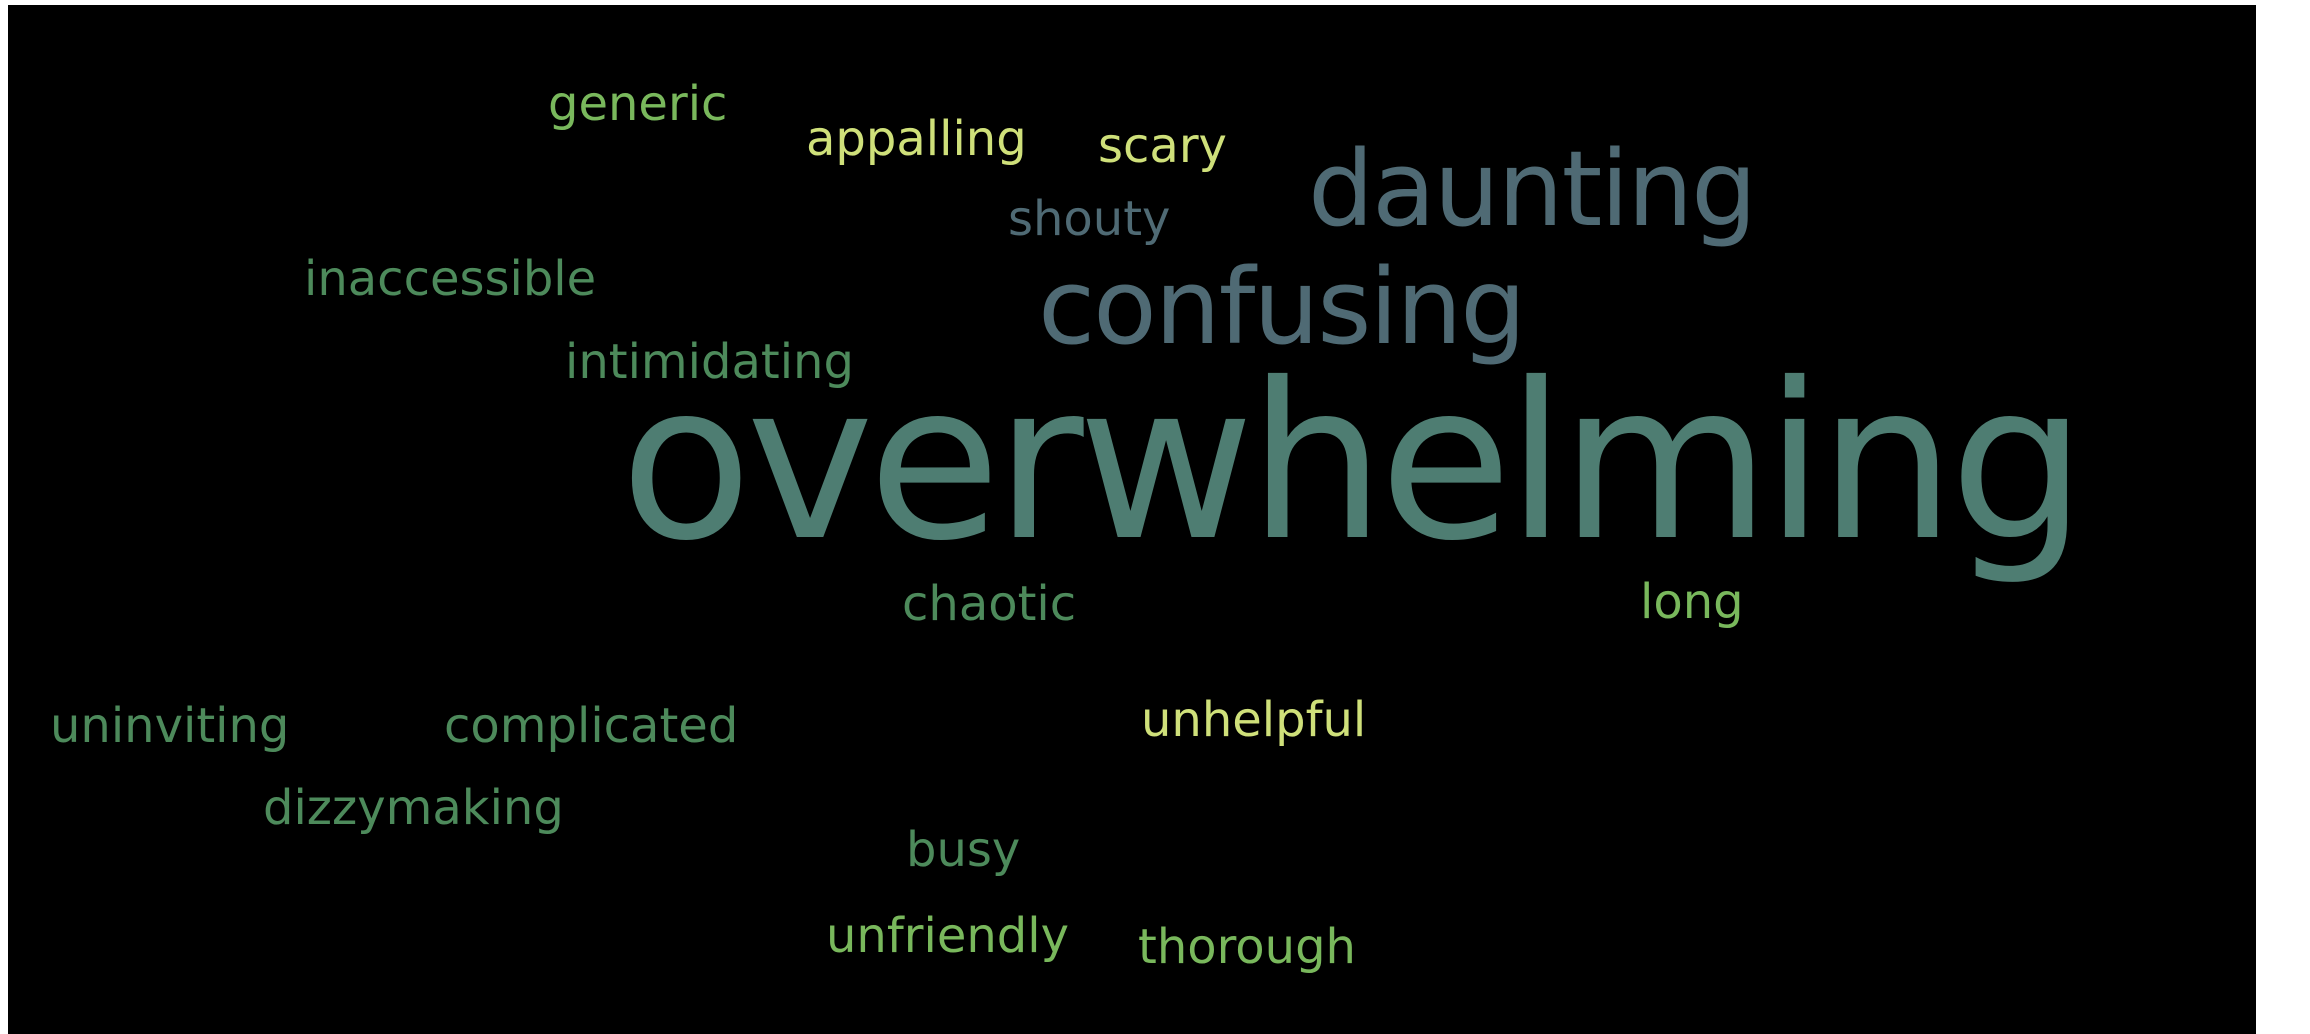 This screenshot has height=1034, width=2310. What do you see at coordinates (1282, 307) in the screenshot?
I see `word-confusing: confusing` at bounding box center [1282, 307].